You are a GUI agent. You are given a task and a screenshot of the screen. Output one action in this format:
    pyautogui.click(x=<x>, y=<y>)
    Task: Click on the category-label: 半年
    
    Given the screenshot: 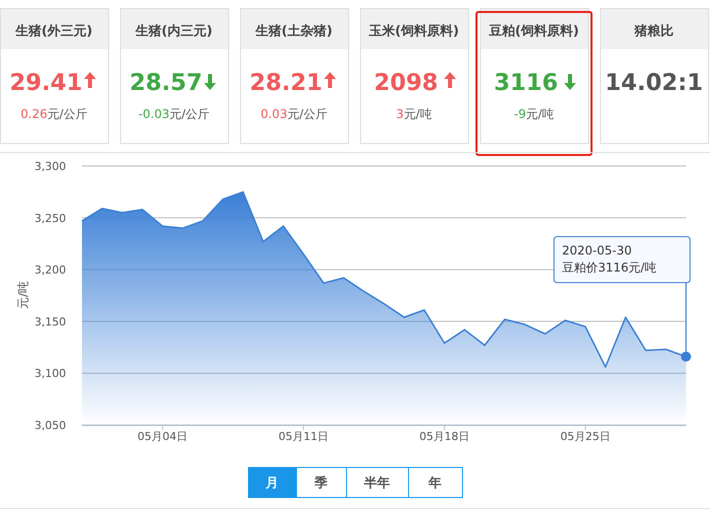 What is the action you would take?
    pyautogui.click(x=376, y=483)
    